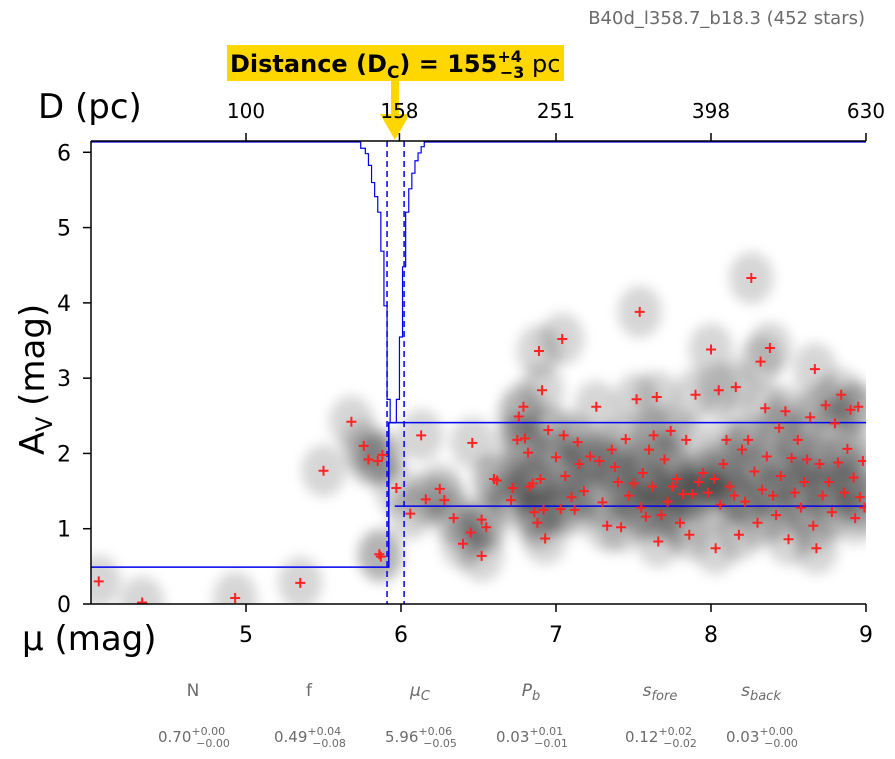 Image resolution: width=895 pixels, height=759 pixels. Describe the element at coordinates (246, 111) in the screenshot. I see `top-tick-label: 100` at that location.